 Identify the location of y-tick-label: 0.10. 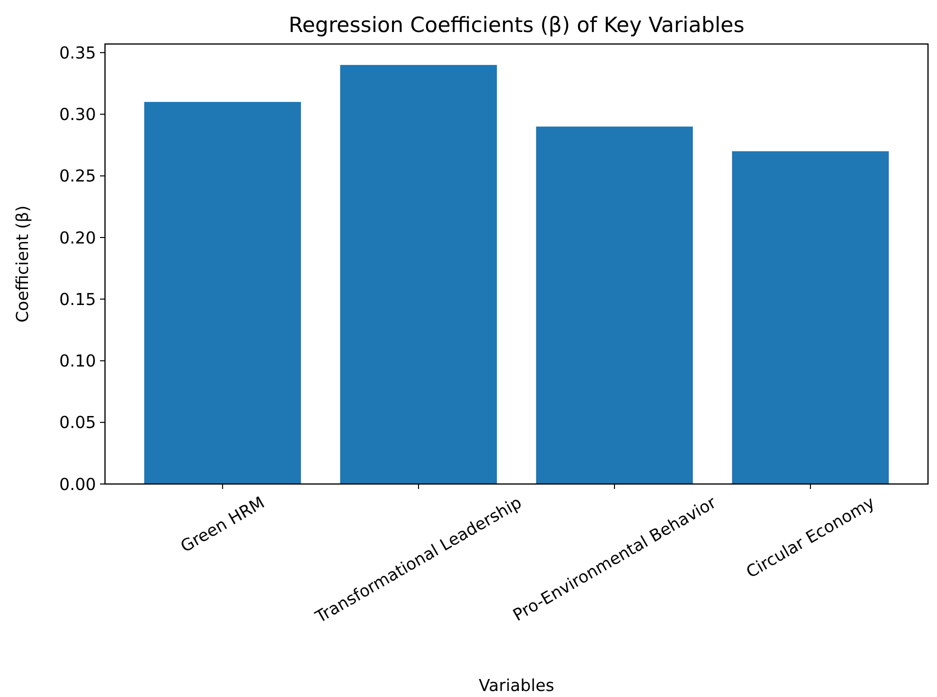
(77, 361).